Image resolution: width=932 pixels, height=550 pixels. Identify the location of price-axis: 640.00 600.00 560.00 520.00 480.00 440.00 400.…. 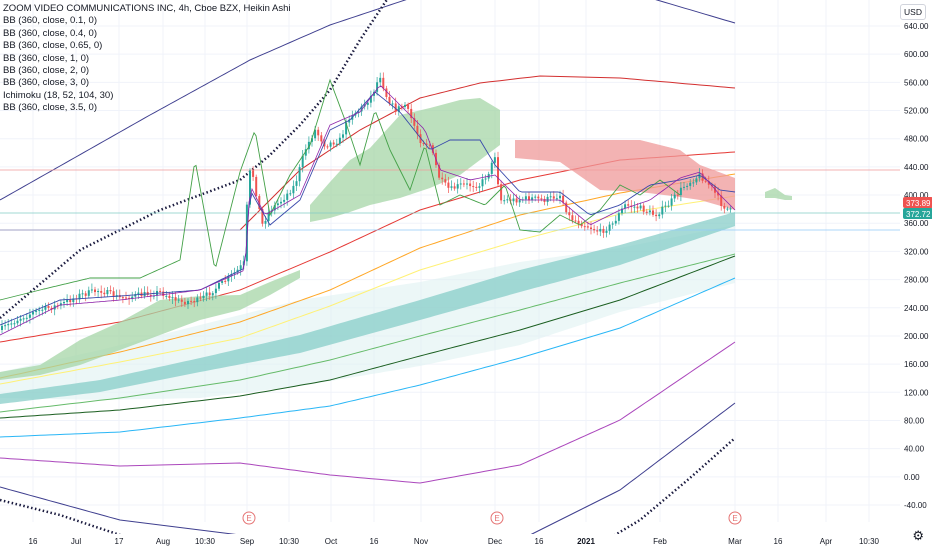
(916, 275).